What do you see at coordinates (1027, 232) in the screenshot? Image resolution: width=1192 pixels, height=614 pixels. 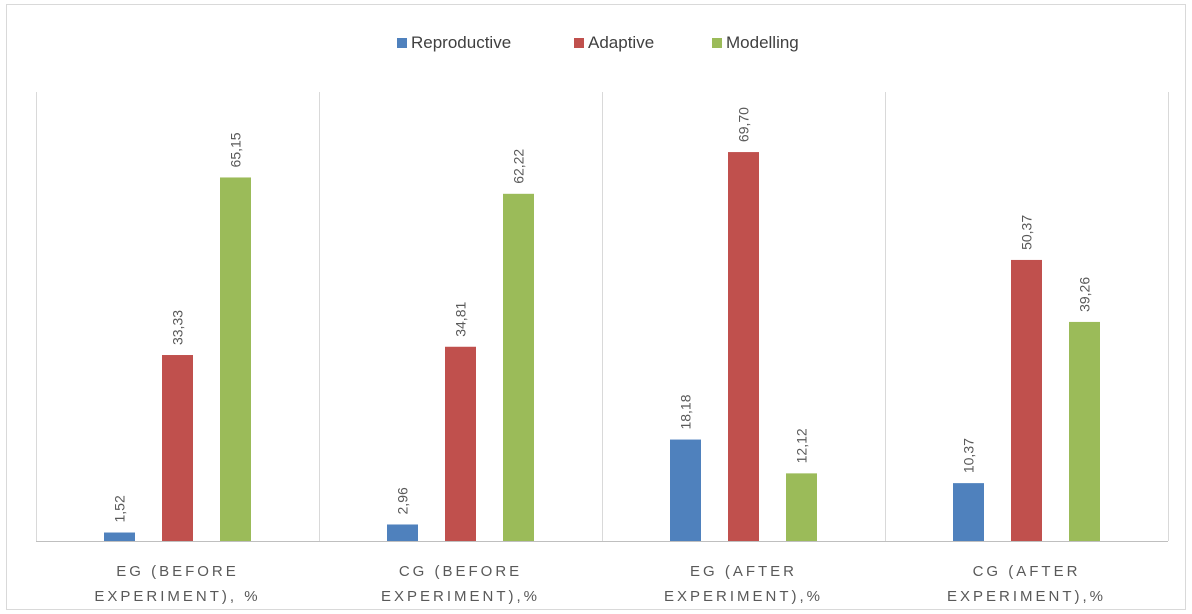 I see `data-label: 50,37` at bounding box center [1027, 232].